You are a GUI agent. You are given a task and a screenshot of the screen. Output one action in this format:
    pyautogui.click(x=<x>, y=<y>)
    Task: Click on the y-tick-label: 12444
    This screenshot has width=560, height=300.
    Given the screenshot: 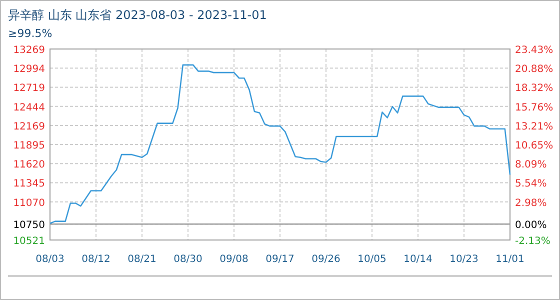 What is the action you would take?
    pyautogui.click(x=29, y=108)
    